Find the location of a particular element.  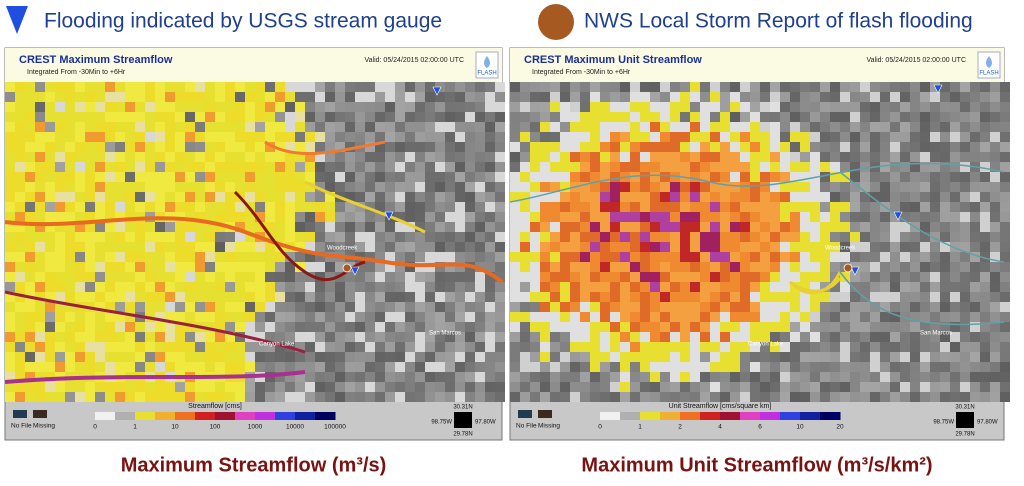

report-icon is located at coordinates (556, 22).